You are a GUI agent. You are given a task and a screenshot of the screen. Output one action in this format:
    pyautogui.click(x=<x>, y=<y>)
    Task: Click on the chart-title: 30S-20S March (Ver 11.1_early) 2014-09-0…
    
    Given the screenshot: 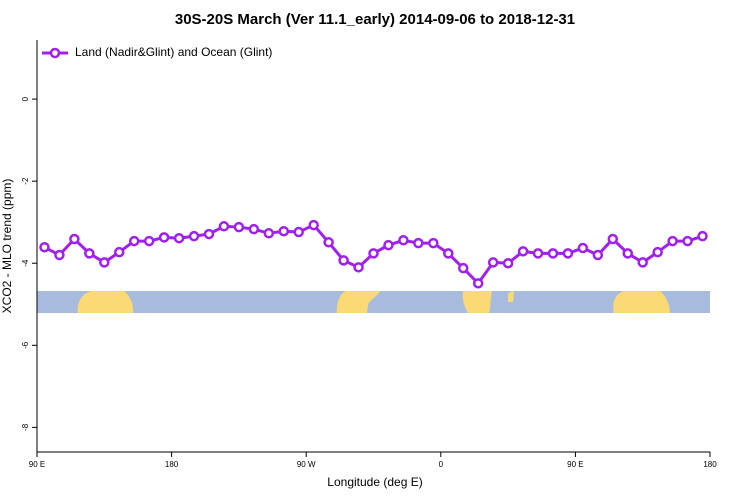 What is the action you would take?
    pyautogui.click(x=375, y=19)
    